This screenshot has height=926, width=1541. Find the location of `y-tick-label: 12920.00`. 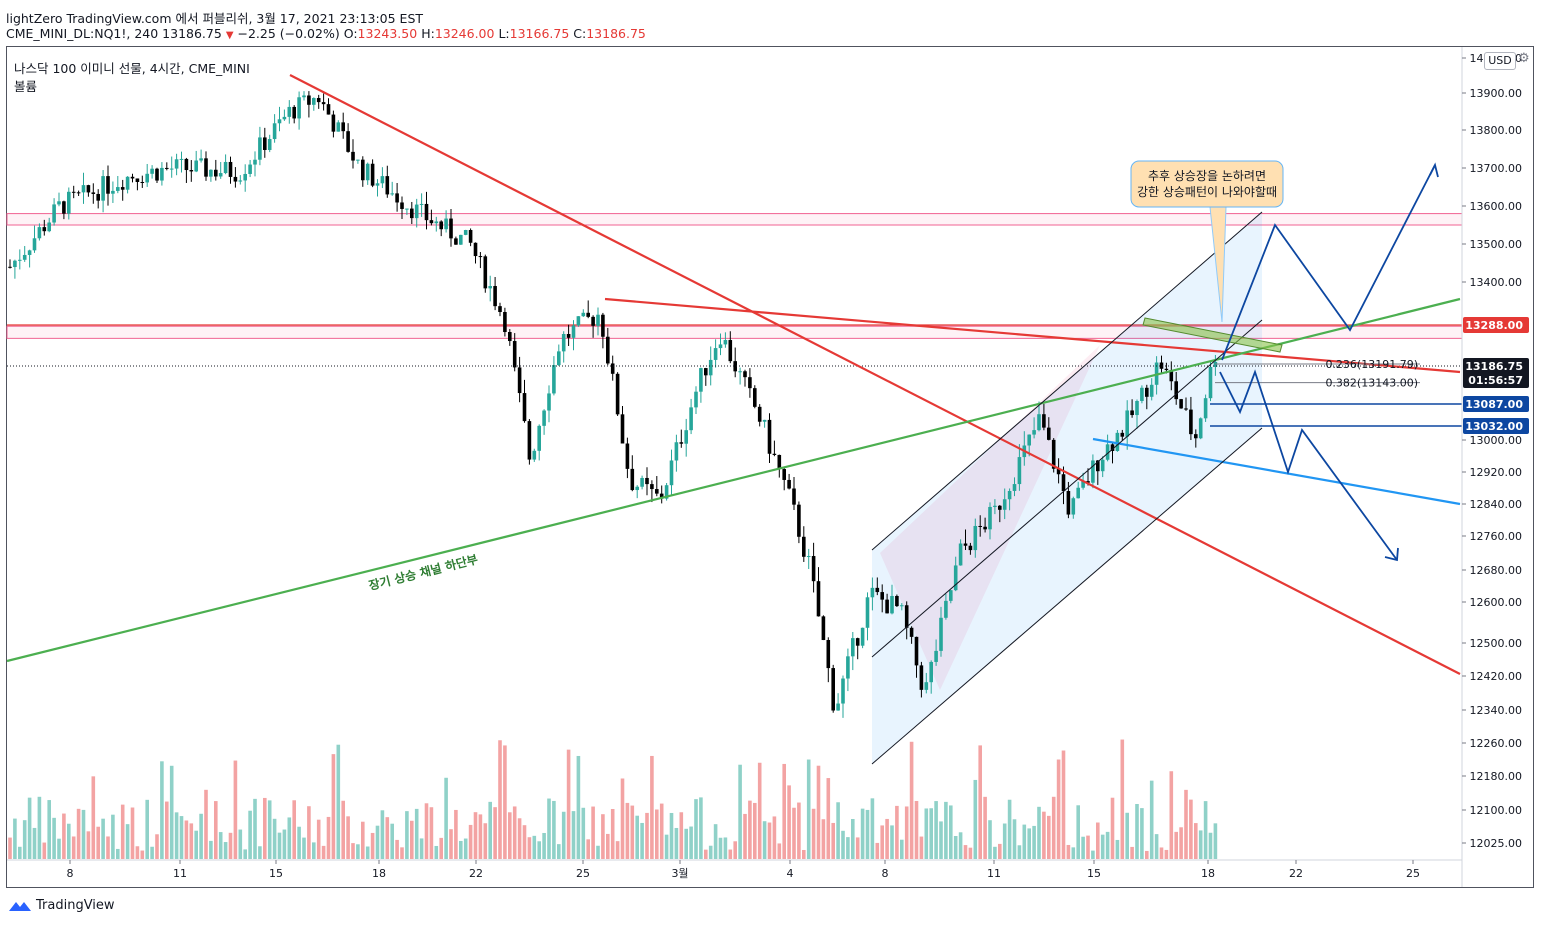

y-tick-label: 12920.00 is located at coordinates (1496, 472).